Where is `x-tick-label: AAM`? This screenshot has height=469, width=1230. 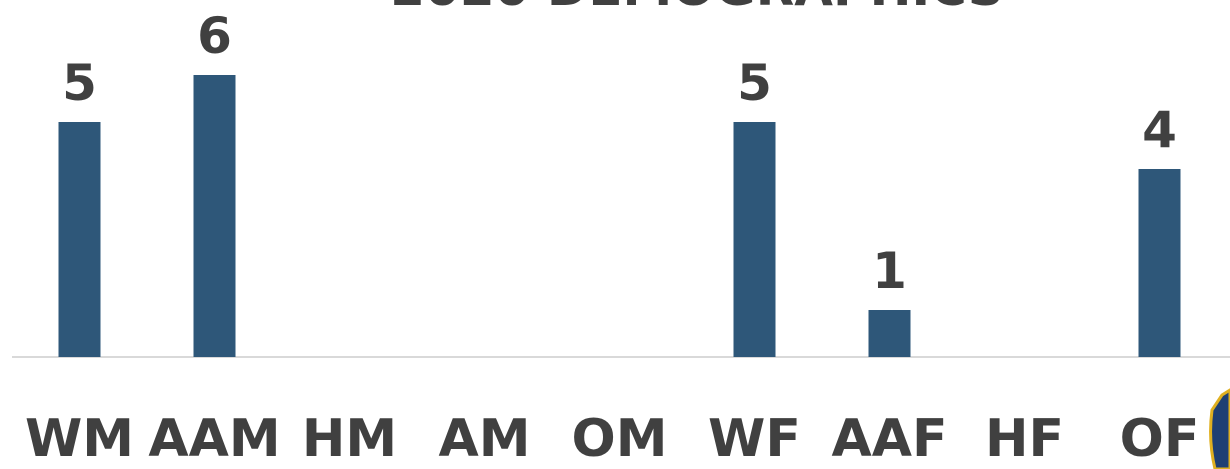
x-tick-label: AAM is located at coordinates (214, 439).